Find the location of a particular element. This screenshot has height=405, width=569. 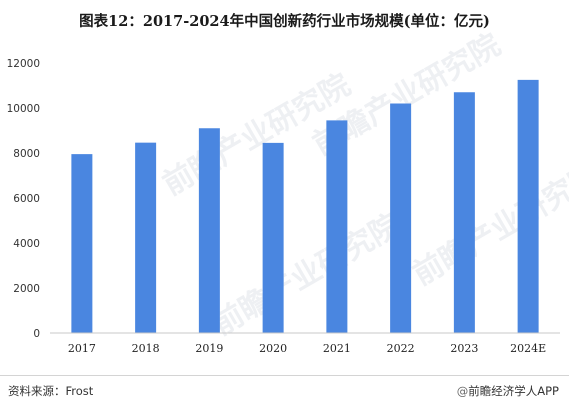

y-tick-label: 0 is located at coordinates (36, 334).